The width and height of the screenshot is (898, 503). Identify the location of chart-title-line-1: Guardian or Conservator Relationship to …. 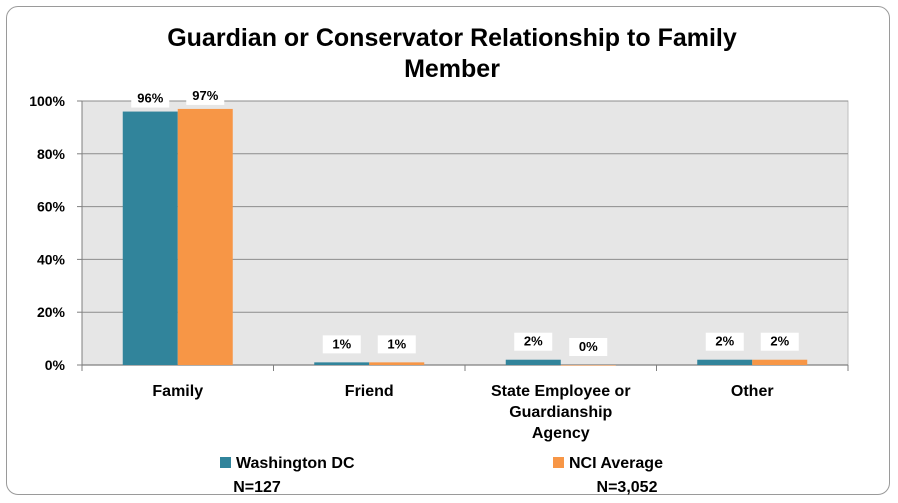
(452, 38).